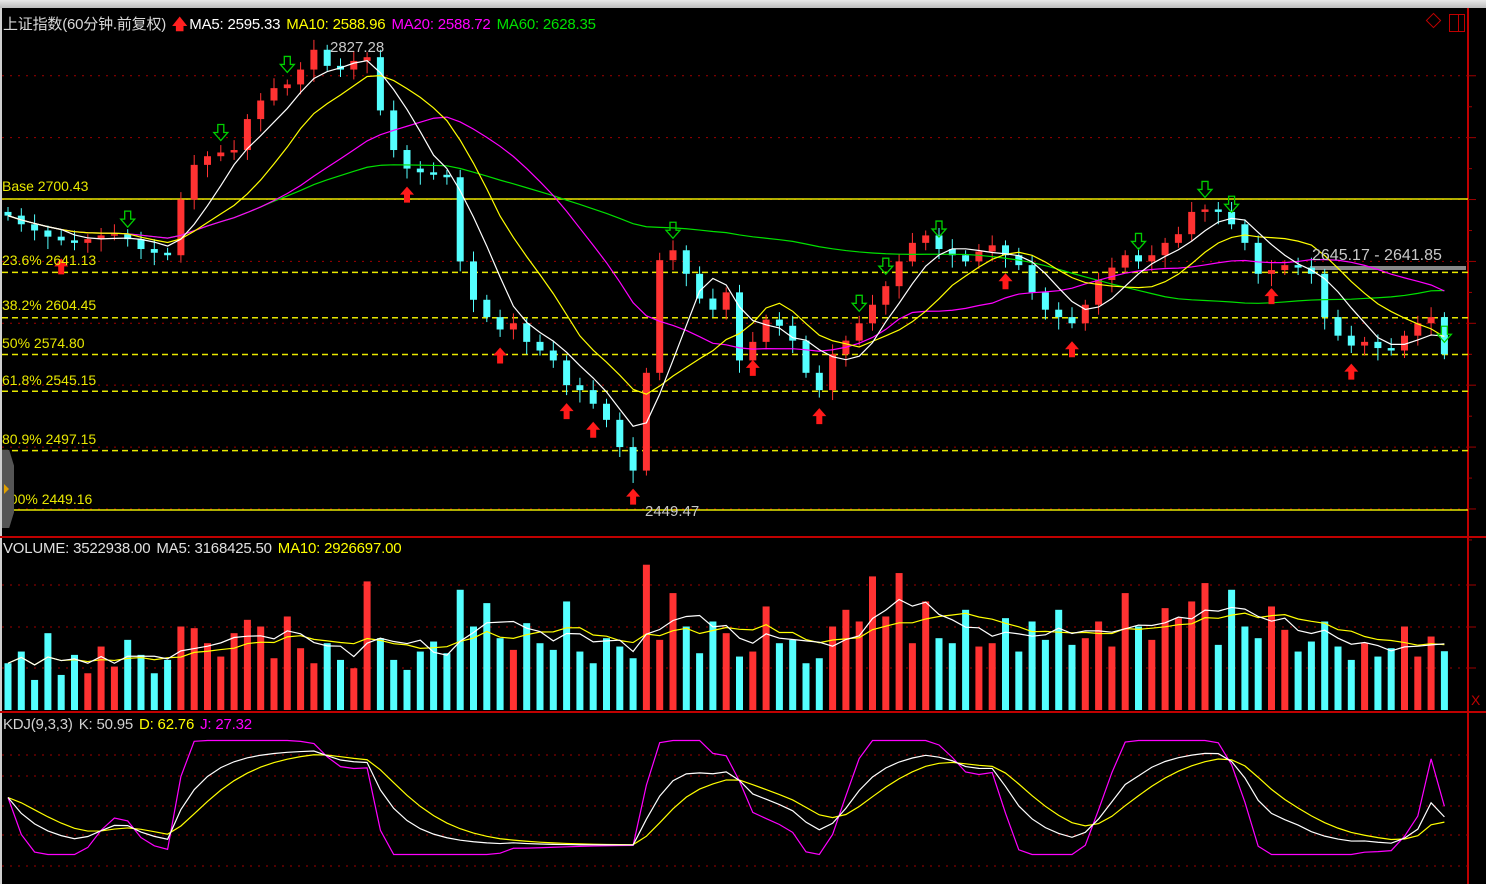 The height and width of the screenshot is (884, 1486). What do you see at coordinates (38, 724) in the screenshot?
I see `kdj-title: KDJ(9,3,3)` at bounding box center [38, 724].